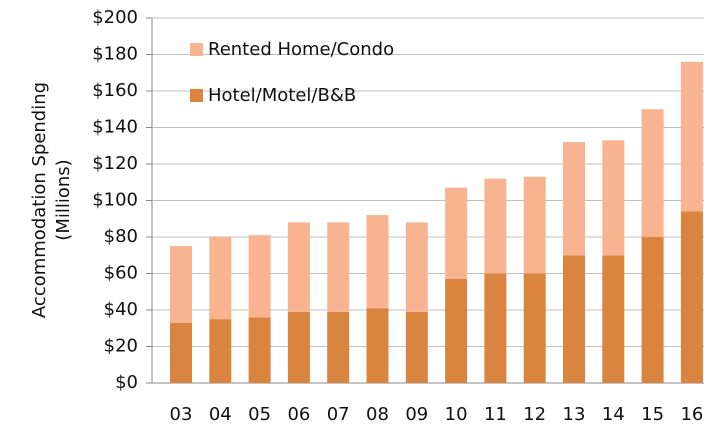 The height and width of the screenshot is (432, 704). What do you see at coordinates (115, 54) in the screenshot?
I see `y-tick-label: $180` at bounding box center [115, 54].